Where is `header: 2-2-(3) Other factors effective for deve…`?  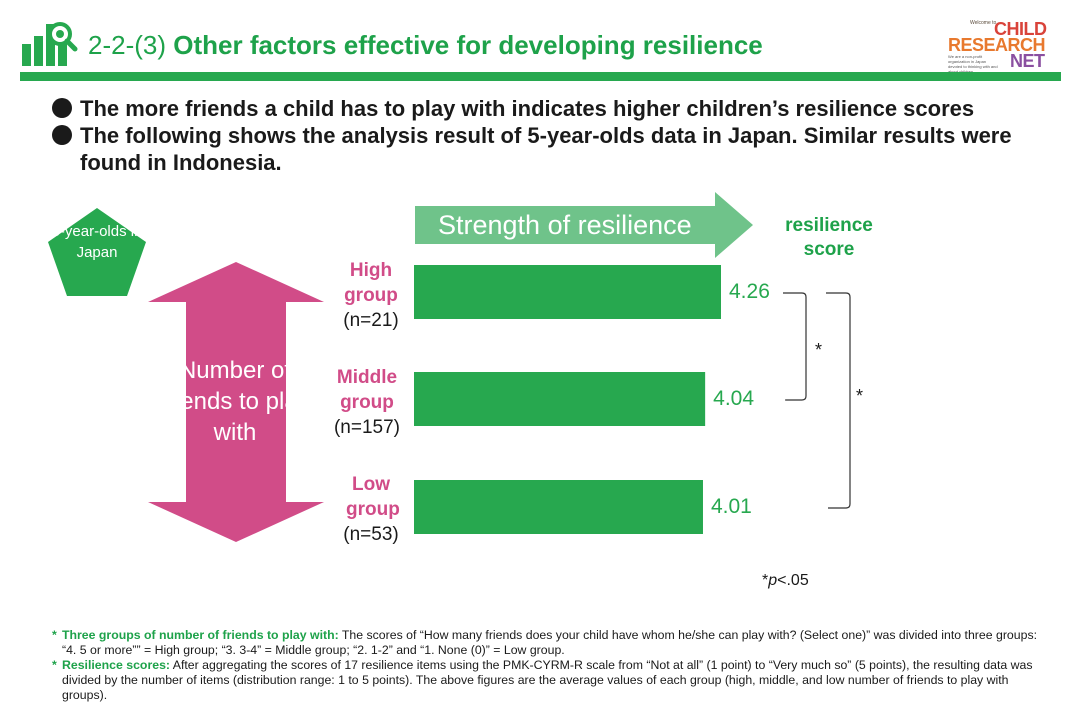
header: 2-2-(3) Other factors effective for deve… is located at coordinates (535, 42).